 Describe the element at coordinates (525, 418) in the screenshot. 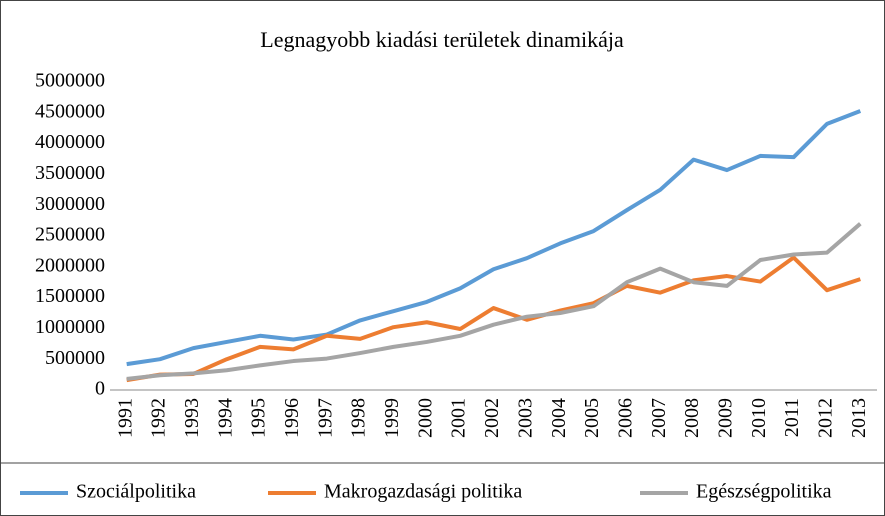

I see `x-tick-label: 2003` at that location.